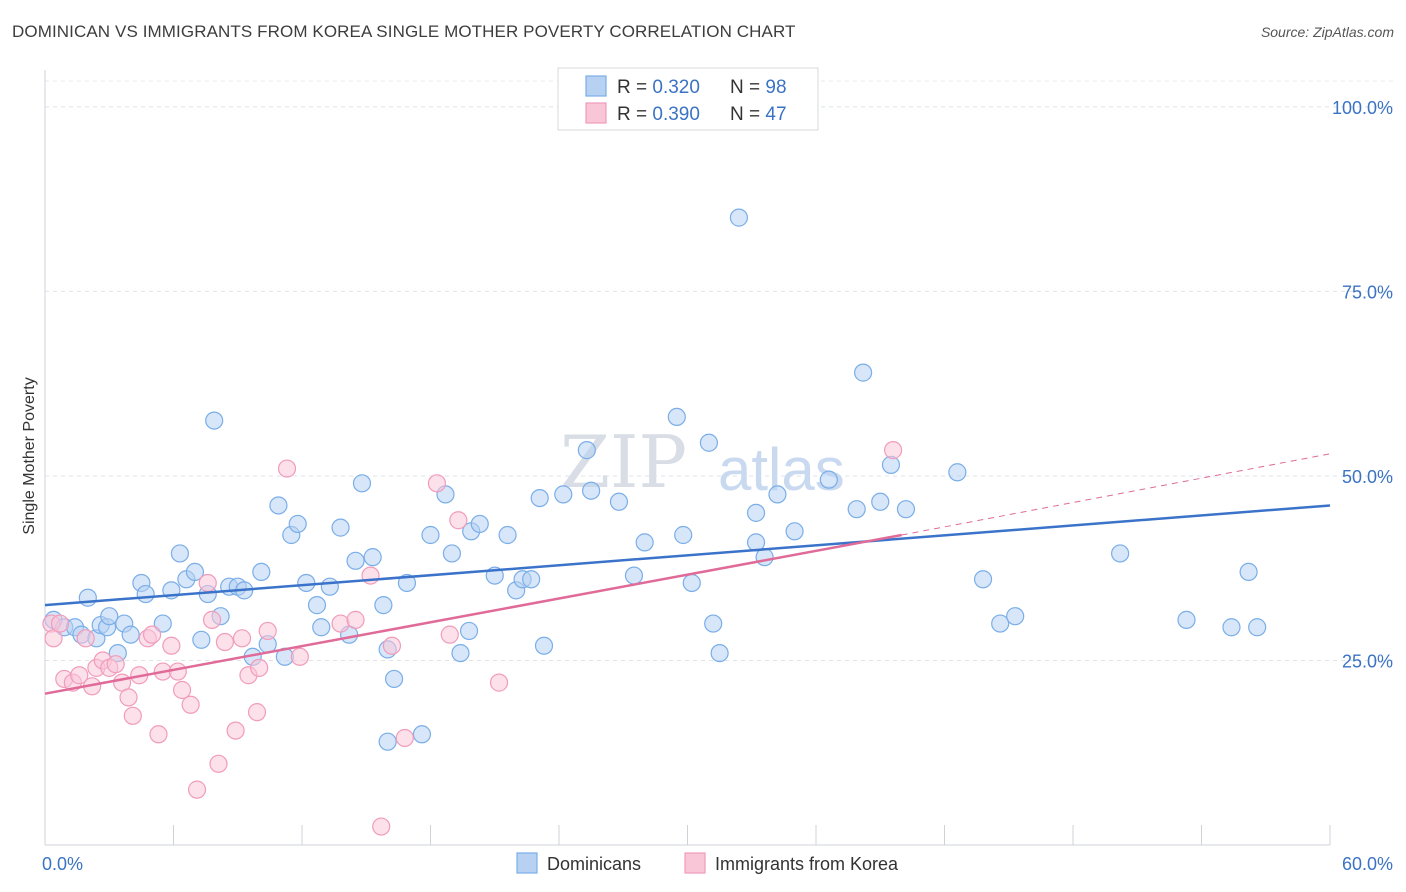 The image size is (1406, 892). Describe the element at coordinates (807, 864) in the screenshot. I see `bottom-legend-label: Immigrants from Korea` at that location.